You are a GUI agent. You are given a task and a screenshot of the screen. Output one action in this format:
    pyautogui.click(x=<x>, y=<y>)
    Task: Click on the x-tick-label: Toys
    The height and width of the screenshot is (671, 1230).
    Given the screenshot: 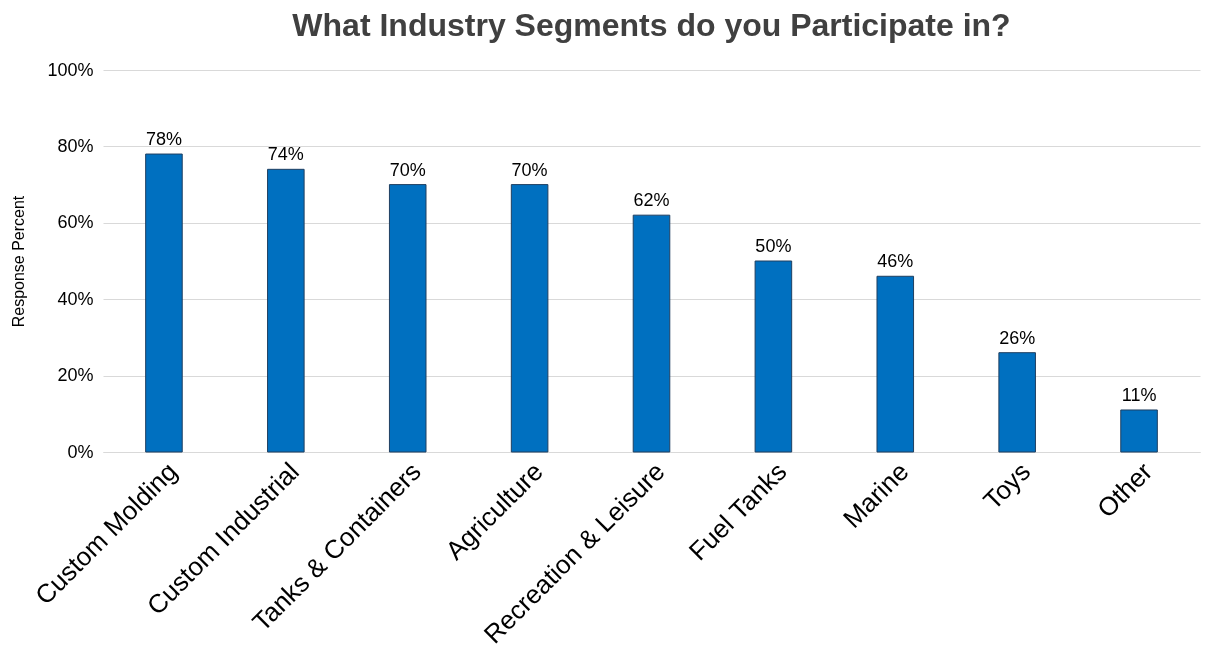 What is the action you would take?
    pyautogui.click(x=1007, y=486)
    